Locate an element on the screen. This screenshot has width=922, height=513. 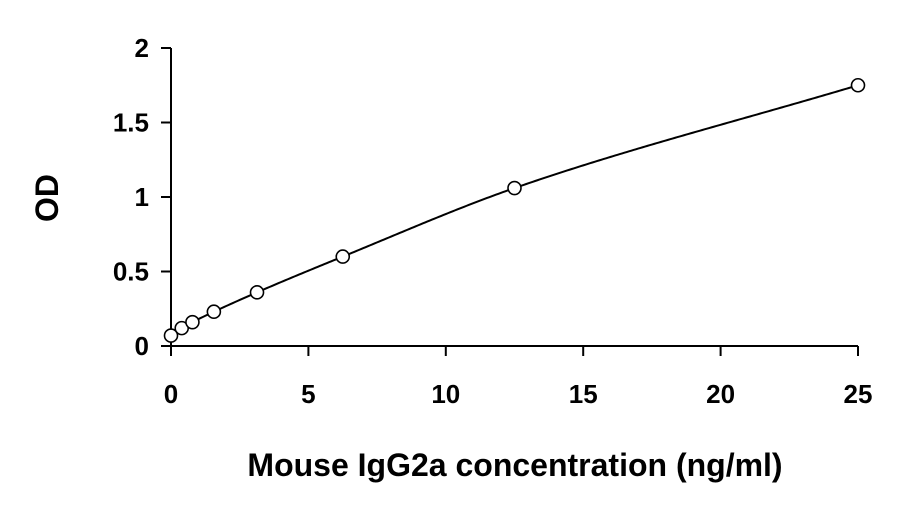
y-axis-title: OD is located at coordinates (47, 198).